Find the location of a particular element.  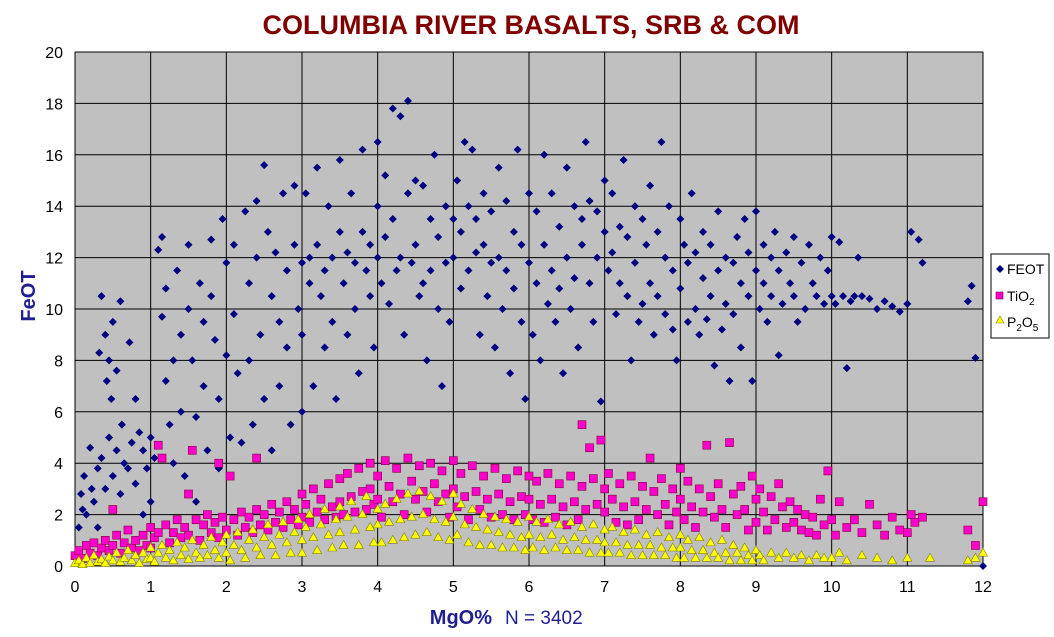

chart-title: COLUMBIA RIVER BASALTS, SRB & COM is located at coordinates (531, 25).